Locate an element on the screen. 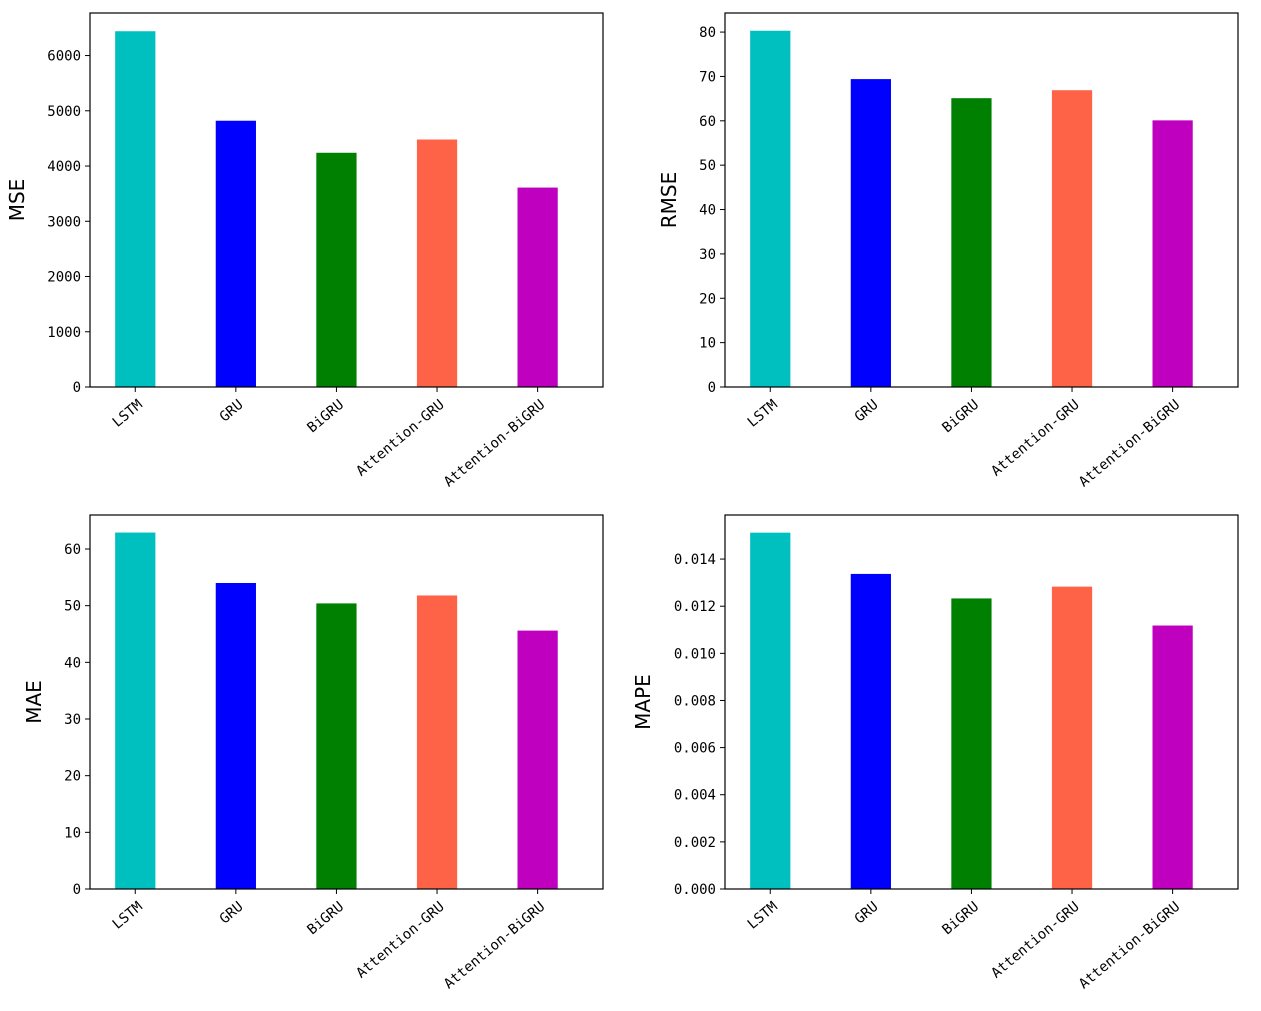 Image resolution: width=1261 pixels, height=1011 pixels. rmse-ytick-label: 60 is located at coordinates (707, 122).